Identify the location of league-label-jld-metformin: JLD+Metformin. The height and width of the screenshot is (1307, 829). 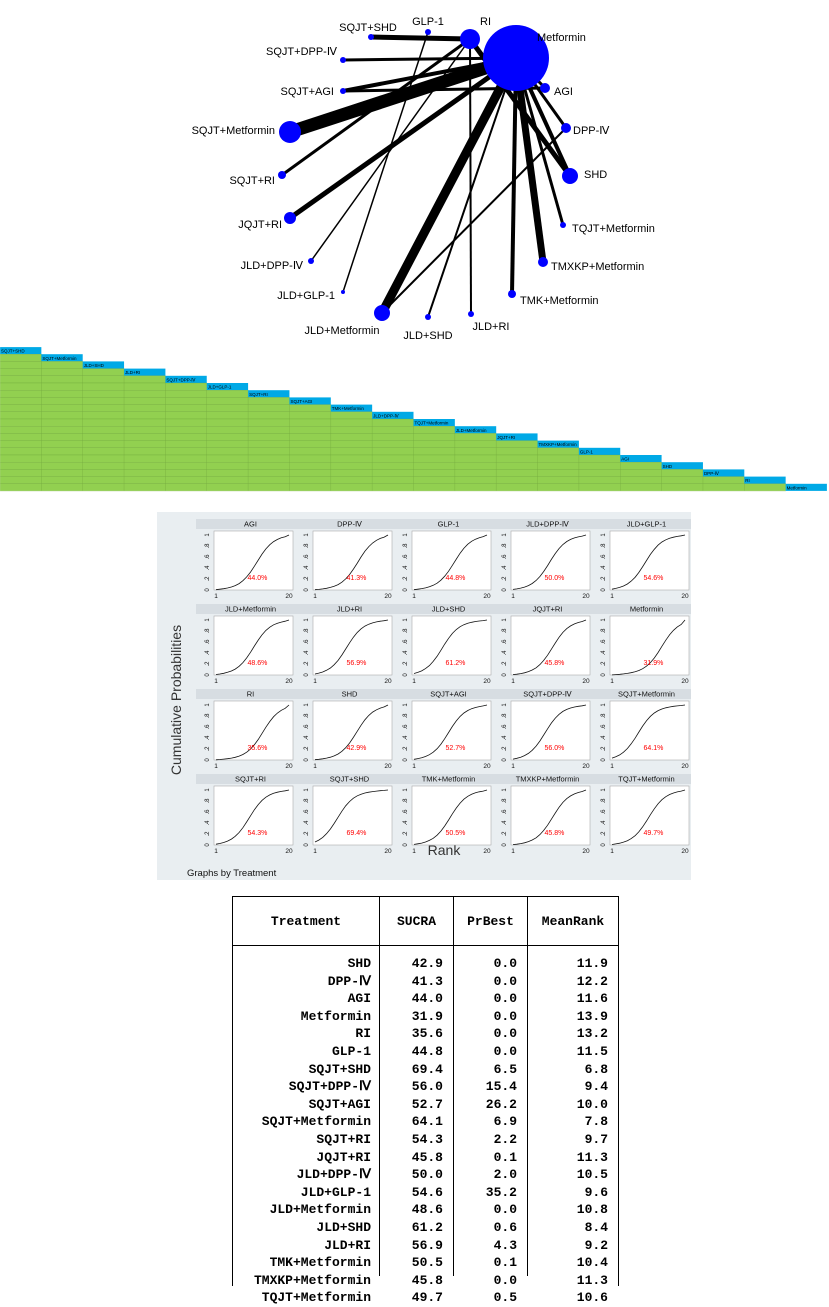
(471, 430).